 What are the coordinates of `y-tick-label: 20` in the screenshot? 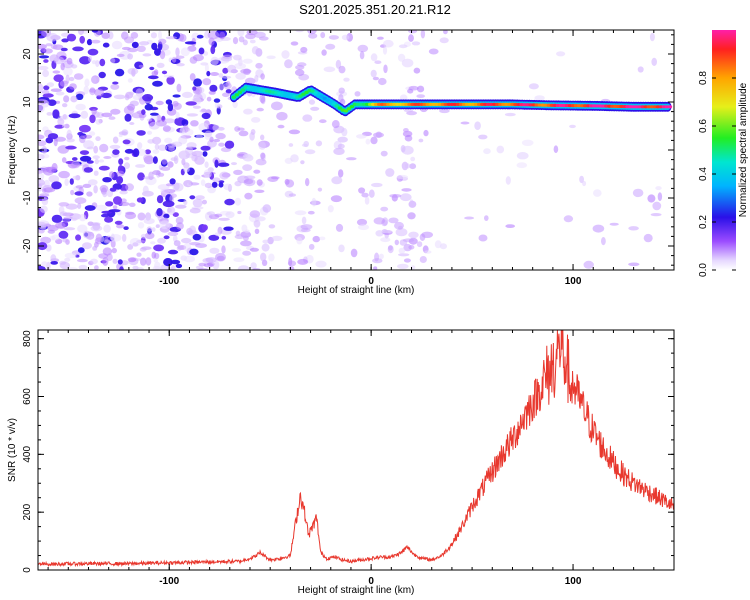 It's located at (27, 54).